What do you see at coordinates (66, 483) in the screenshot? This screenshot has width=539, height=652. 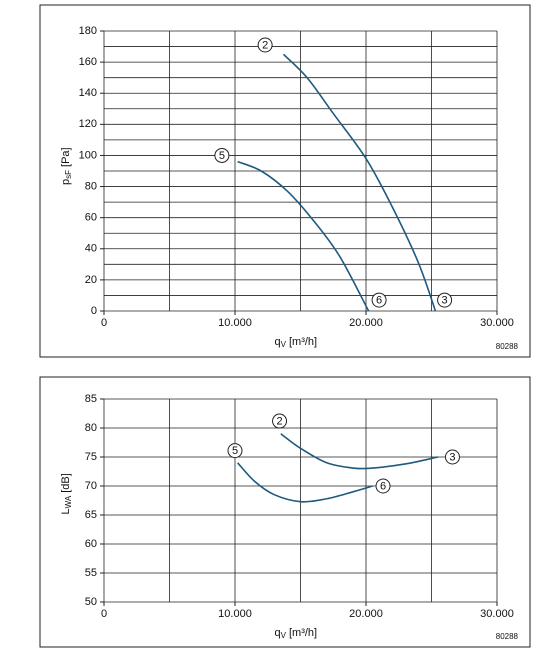 I see `y-label-unit: [dB]` at bounding box center [66, 483].